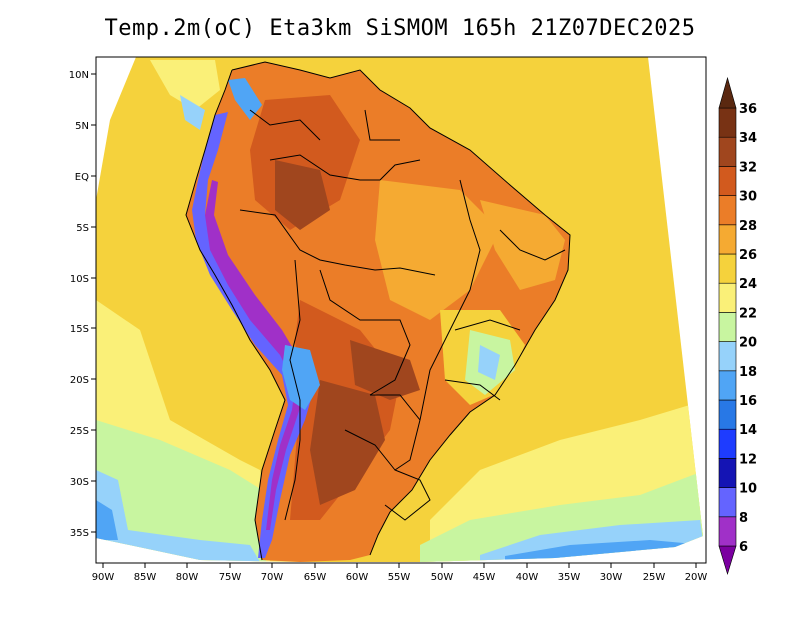  Describe the element at coordinates (696, 577) in the screenshot. I see `lon-label: 20W` at that location.